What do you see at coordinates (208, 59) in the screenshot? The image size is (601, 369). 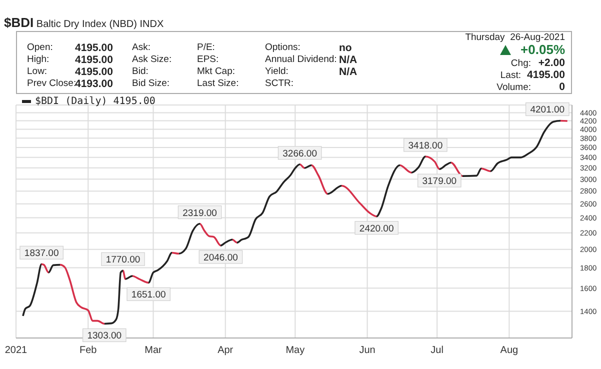 I see `text: EPS:` at bounding box center [208, 59].